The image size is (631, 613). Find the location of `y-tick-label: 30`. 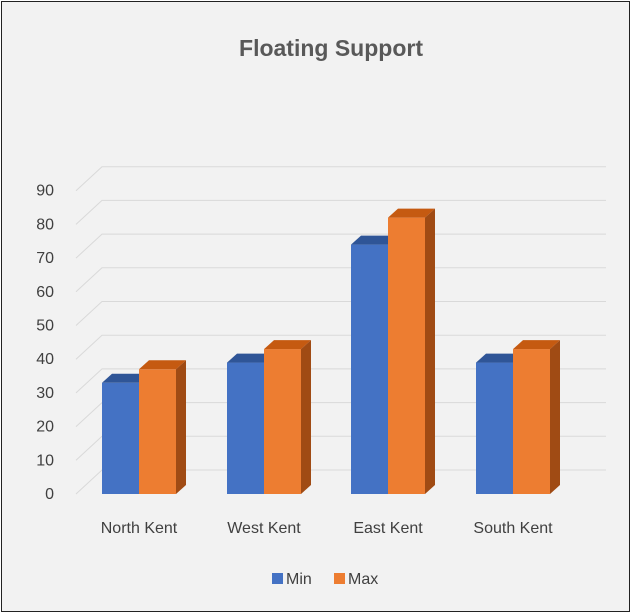

y-tick-label: 30 is located at coordinates (45, 393).